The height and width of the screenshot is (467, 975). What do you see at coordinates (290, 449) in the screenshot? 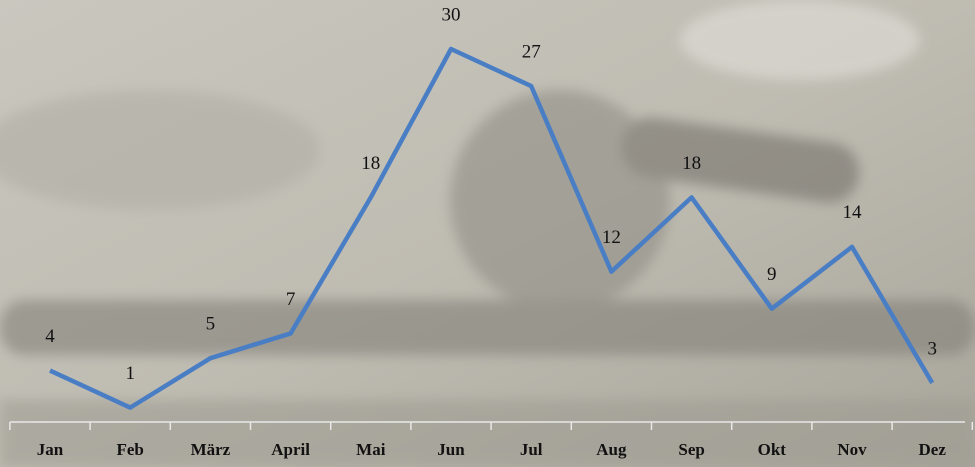
I see `x-tick-label: April` at bounding box center [290, 449].